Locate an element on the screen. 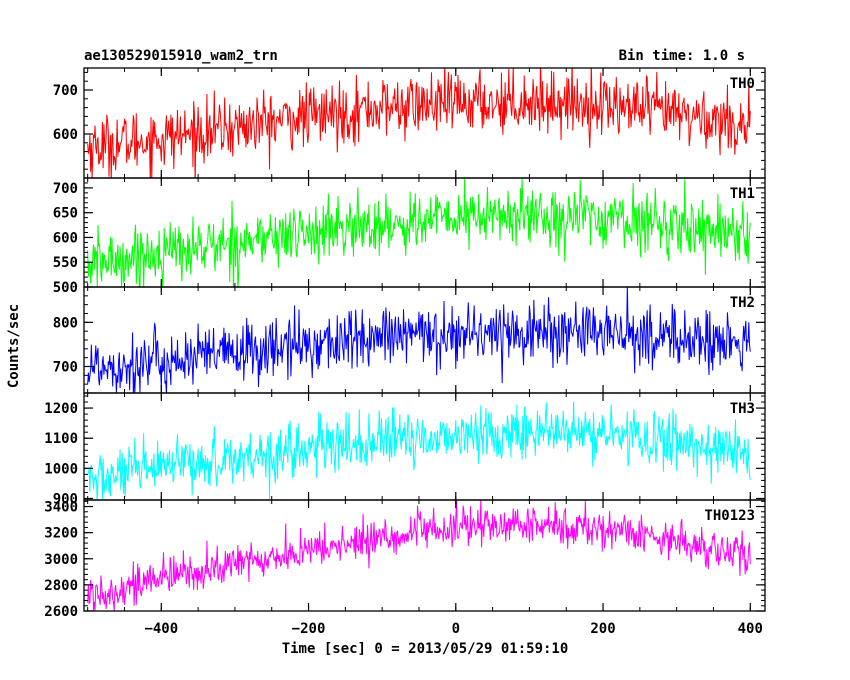  bin-time-label: Bin time: 1.0 s is located at coordinates (682, 56).